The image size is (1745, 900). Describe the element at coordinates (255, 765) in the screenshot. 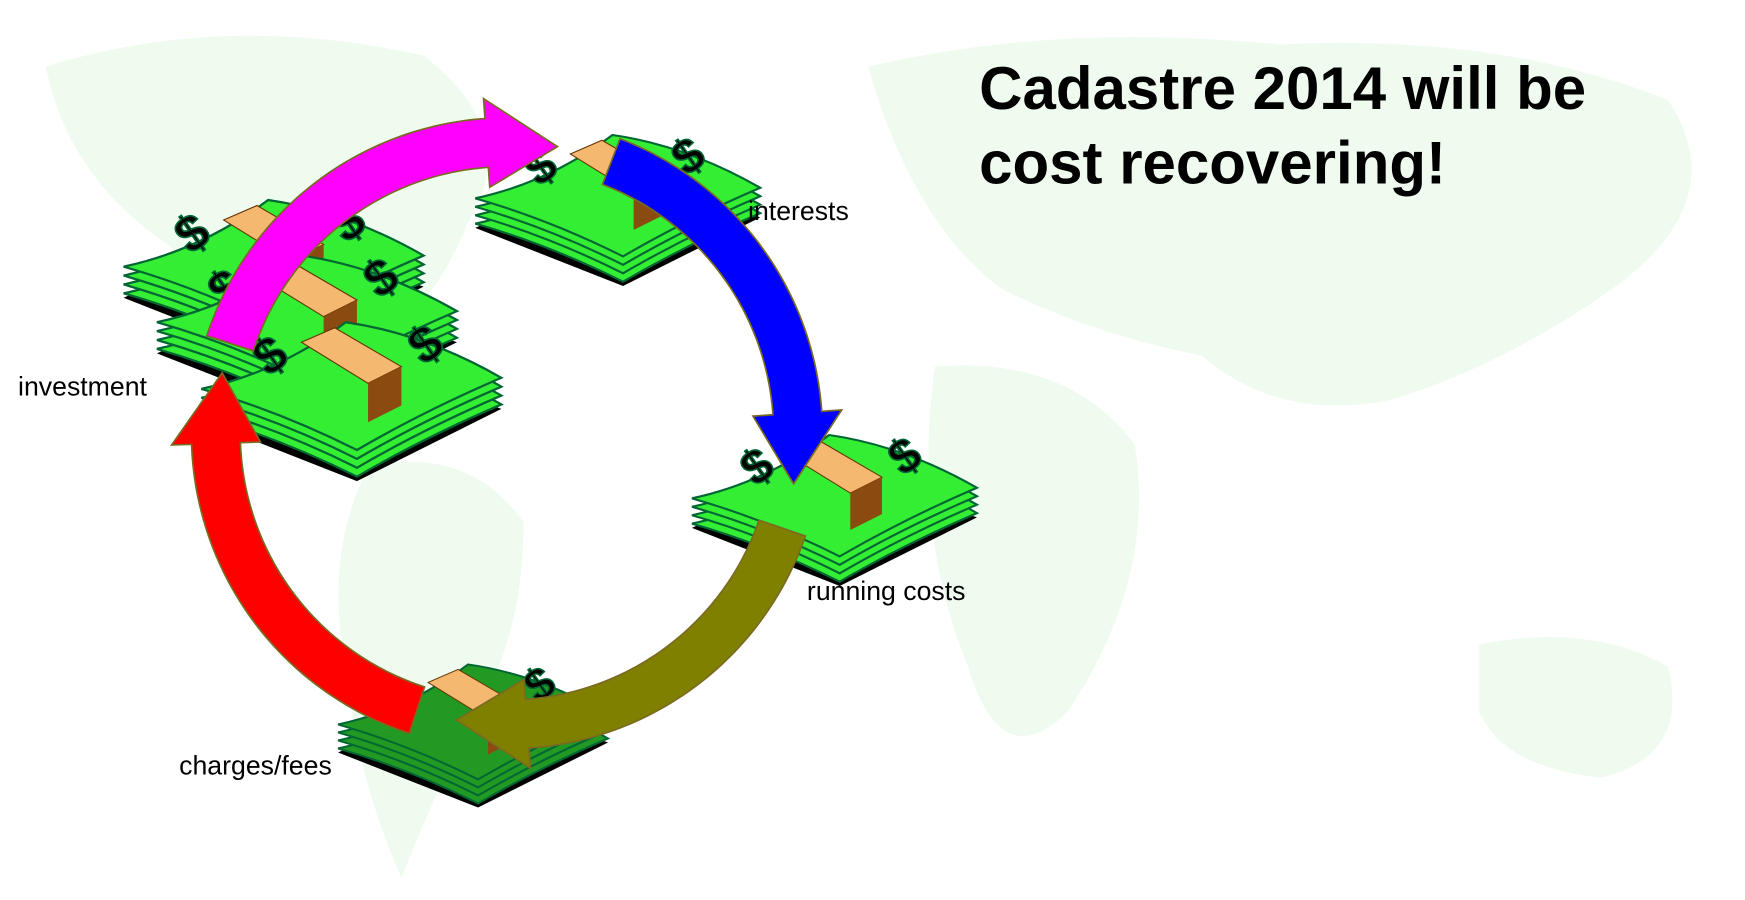

I see `node-label: charges/fees` at that location.